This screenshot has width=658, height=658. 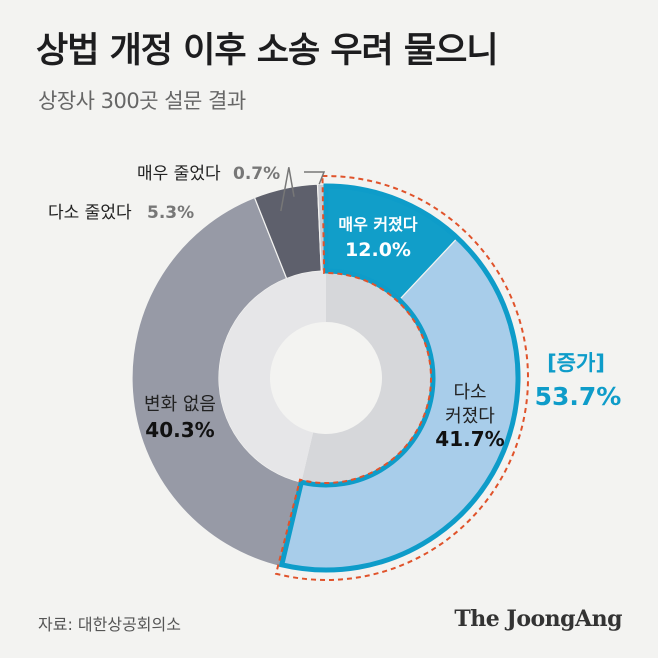 What do you see at coordinates (538, 619) in the screenshot?
I see `brand-logo: The JoongAng` at bounding box center [538, 619].